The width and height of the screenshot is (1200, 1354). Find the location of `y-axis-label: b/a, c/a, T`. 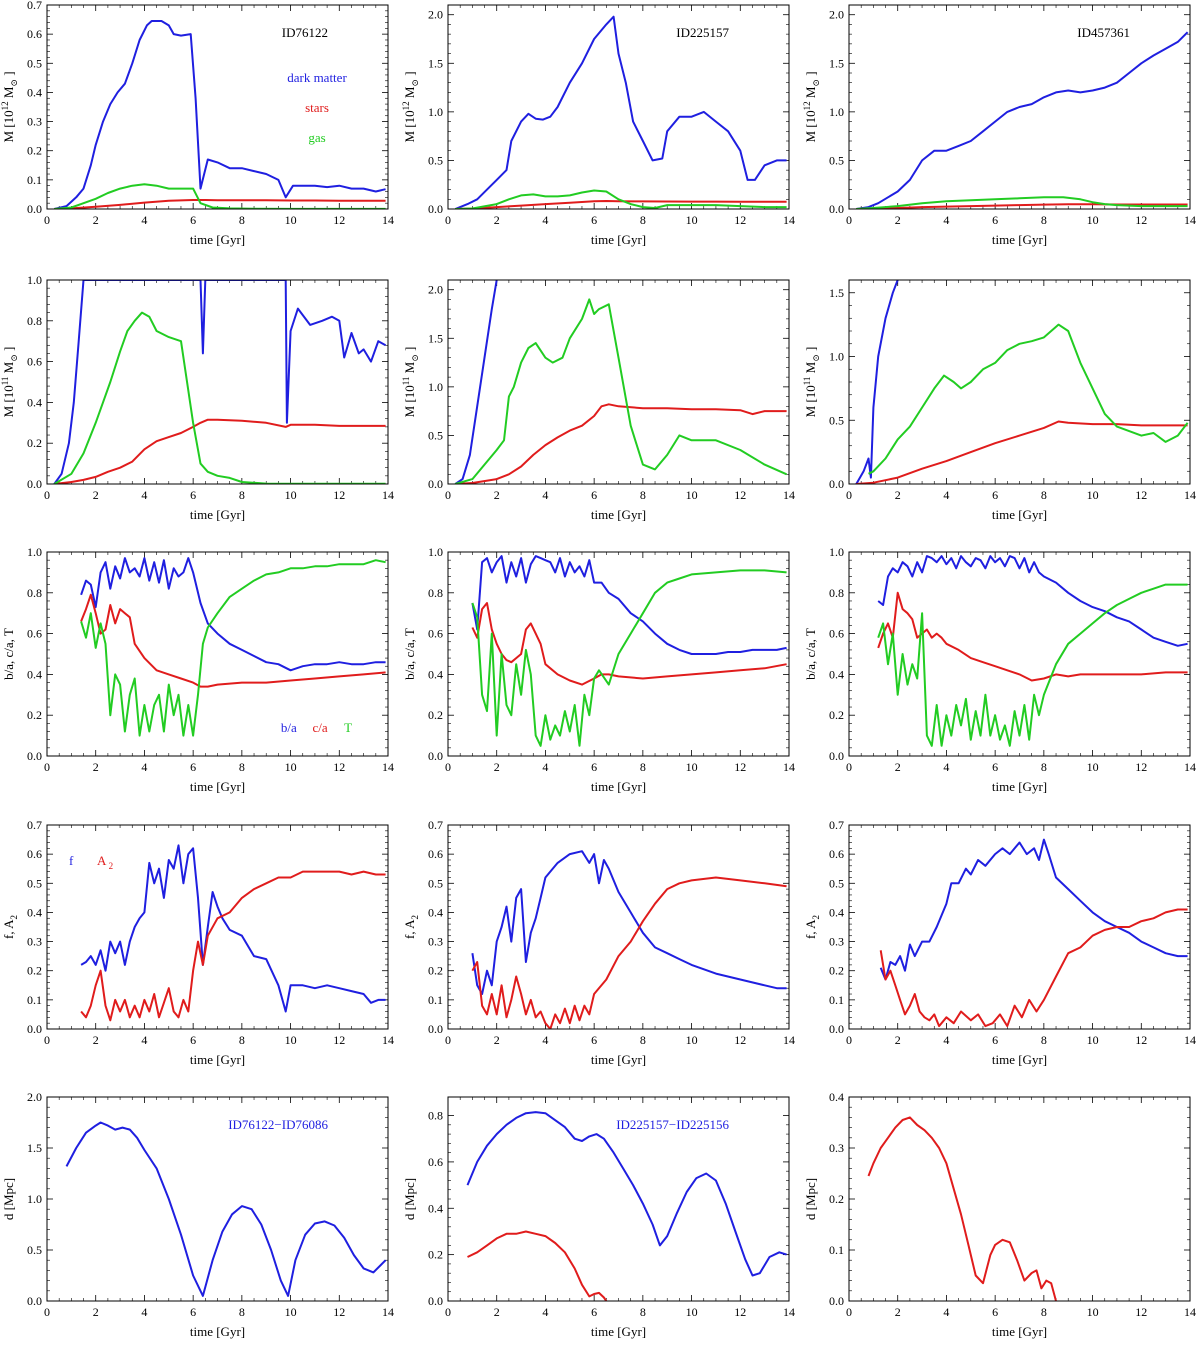

y-axis-label: b/a, c/a, T is located at coordinates (8, 654).